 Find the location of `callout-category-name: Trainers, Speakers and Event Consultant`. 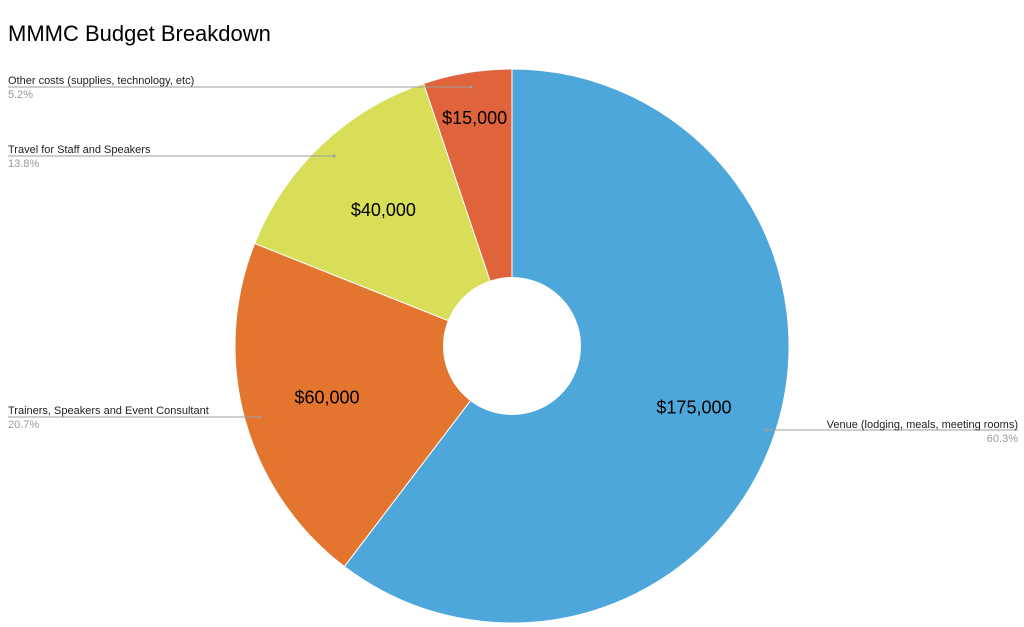

callout-category-name: Trainers, Speakers and Event Consultant is located at coordinates (108, 411).